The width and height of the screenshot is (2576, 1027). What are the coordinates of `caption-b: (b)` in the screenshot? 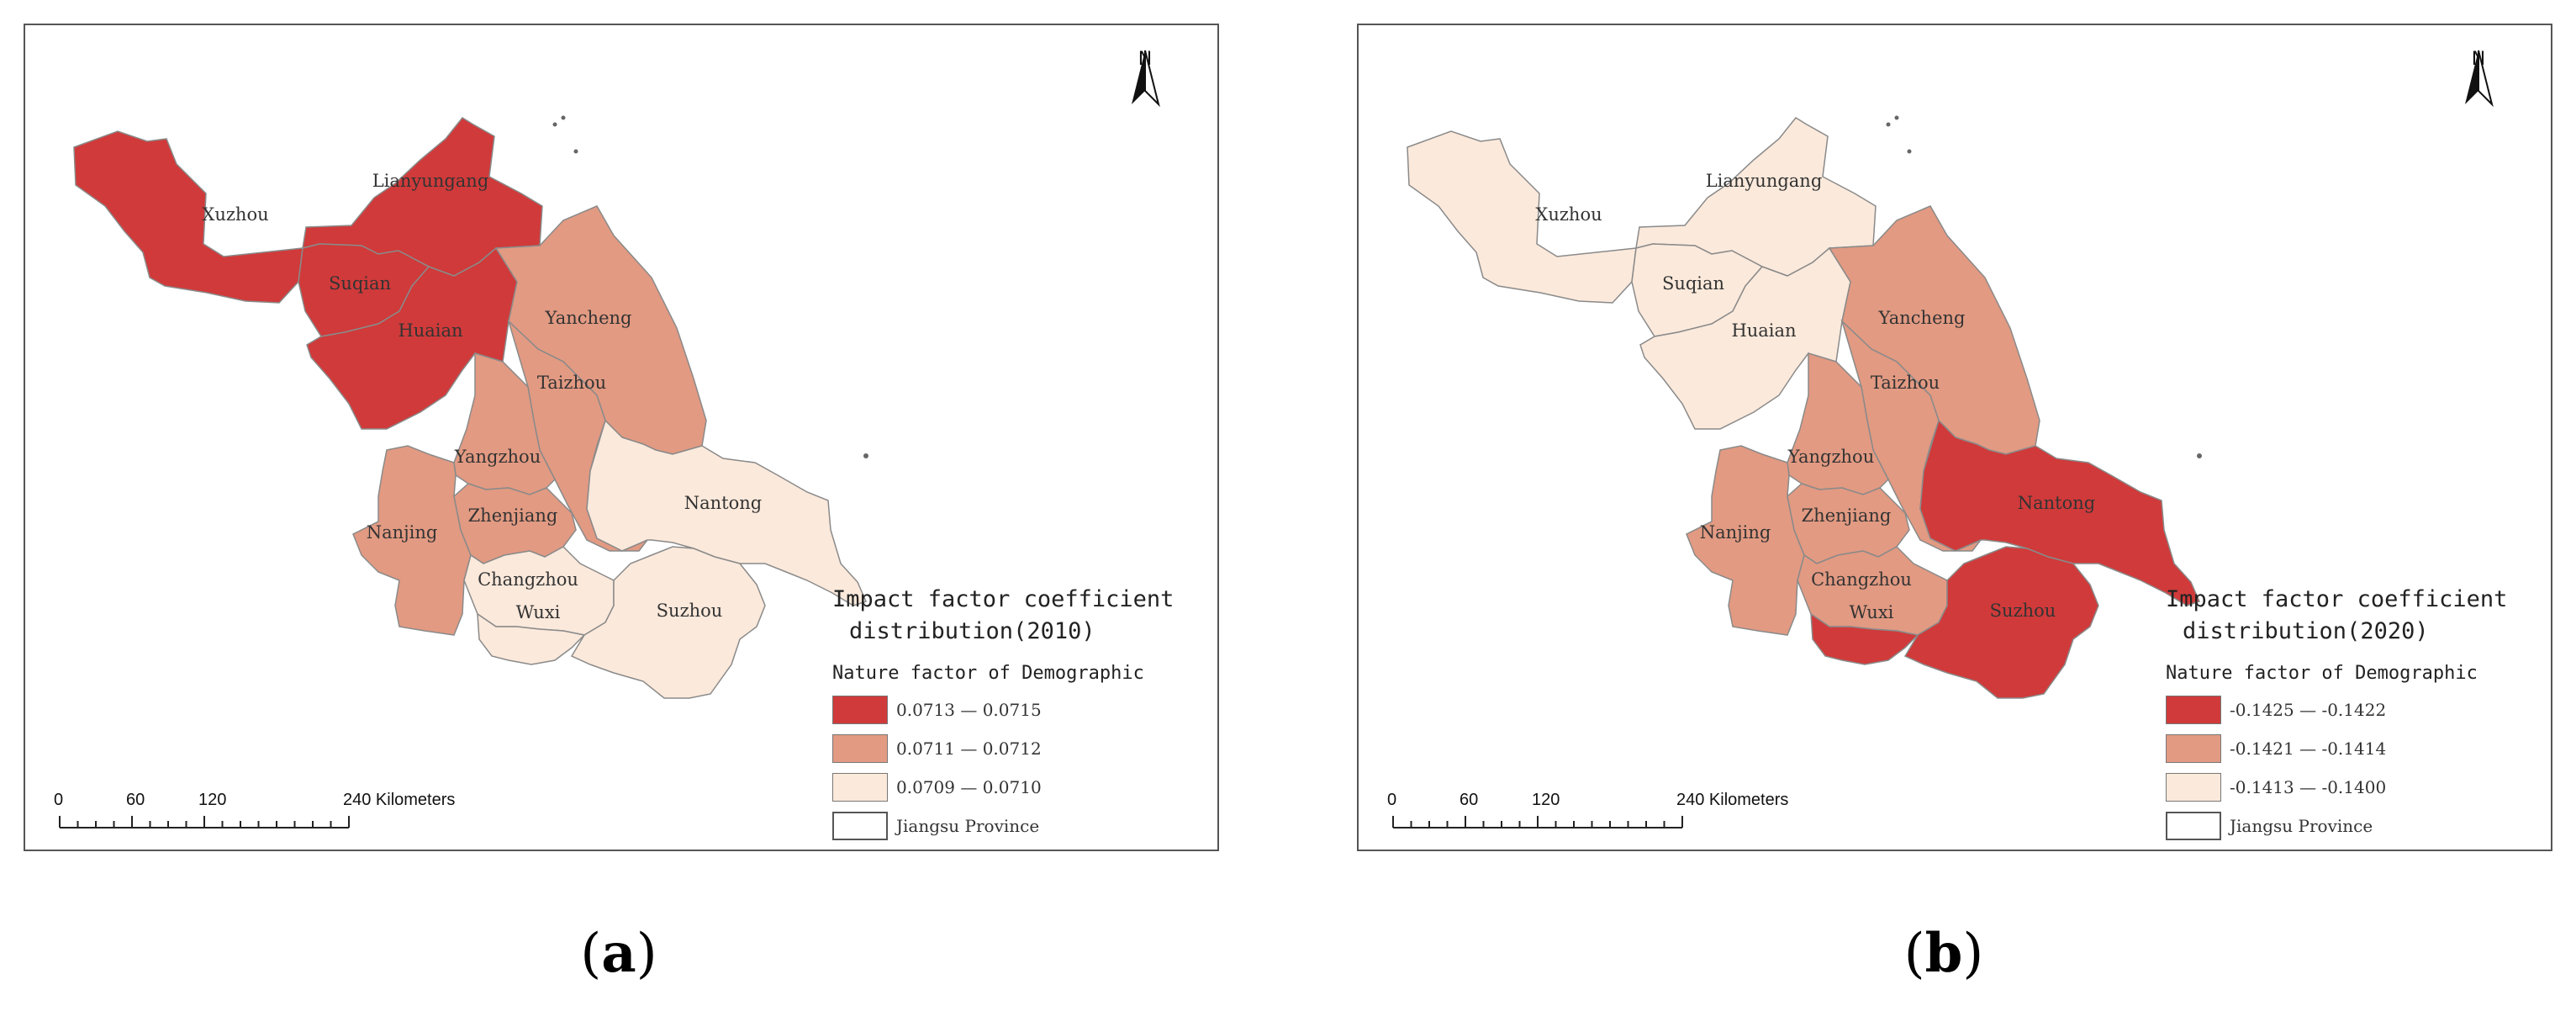 It's located at (1943, 953).